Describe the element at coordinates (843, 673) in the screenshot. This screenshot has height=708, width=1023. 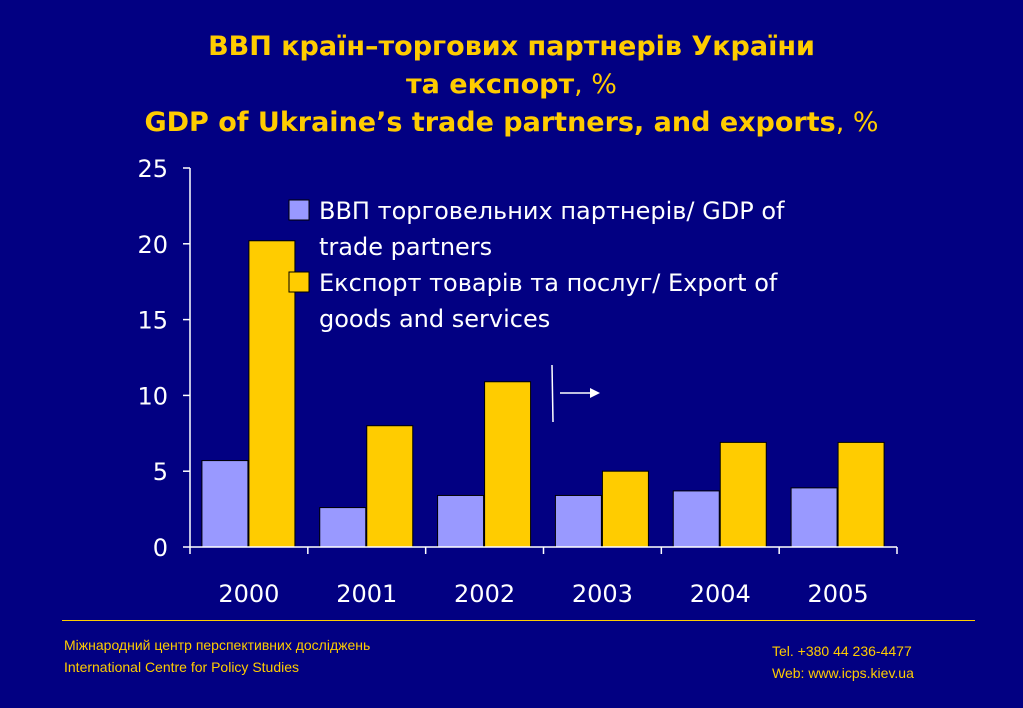
I see `footer-web: Web: www.icps.kiev.ua` at that location.